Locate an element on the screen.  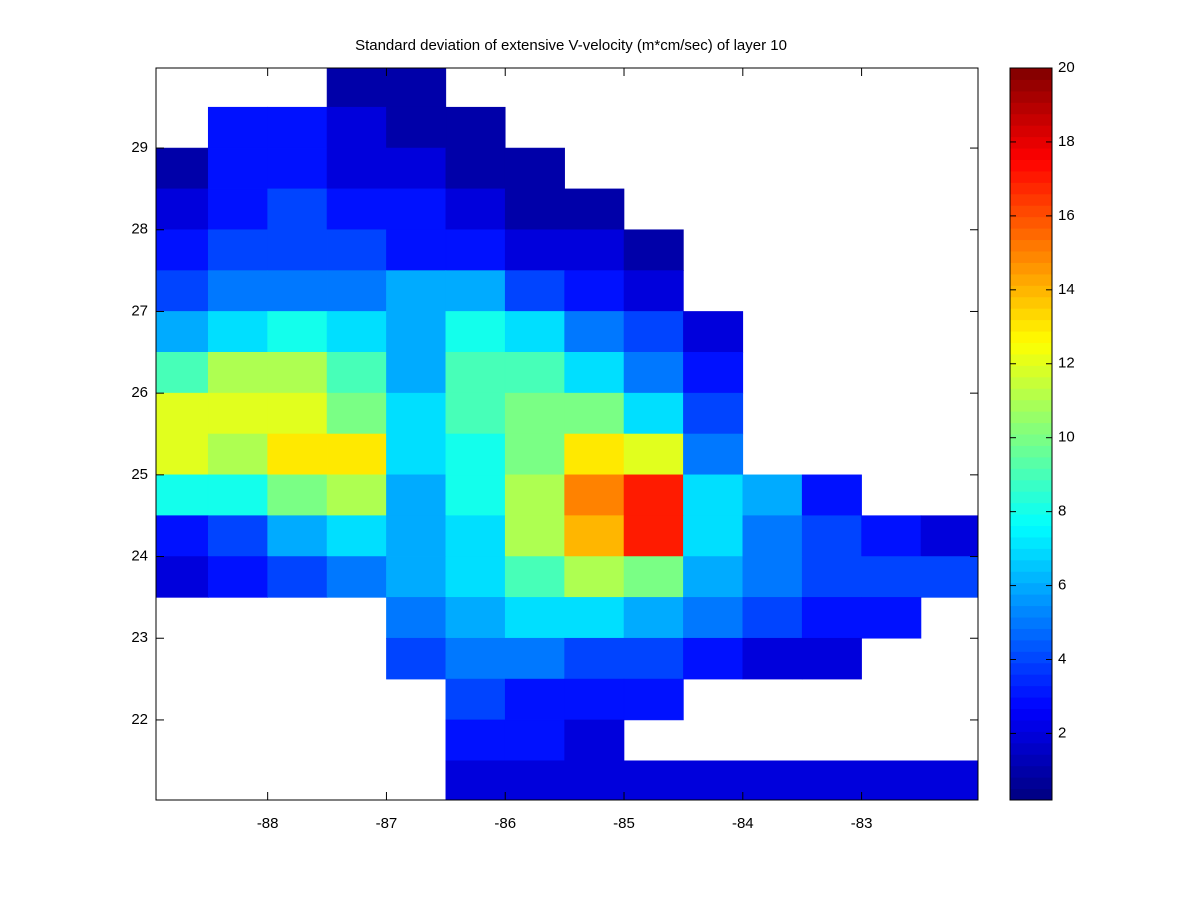
y-tick-label: 26 is located at coordinates (139, 392).